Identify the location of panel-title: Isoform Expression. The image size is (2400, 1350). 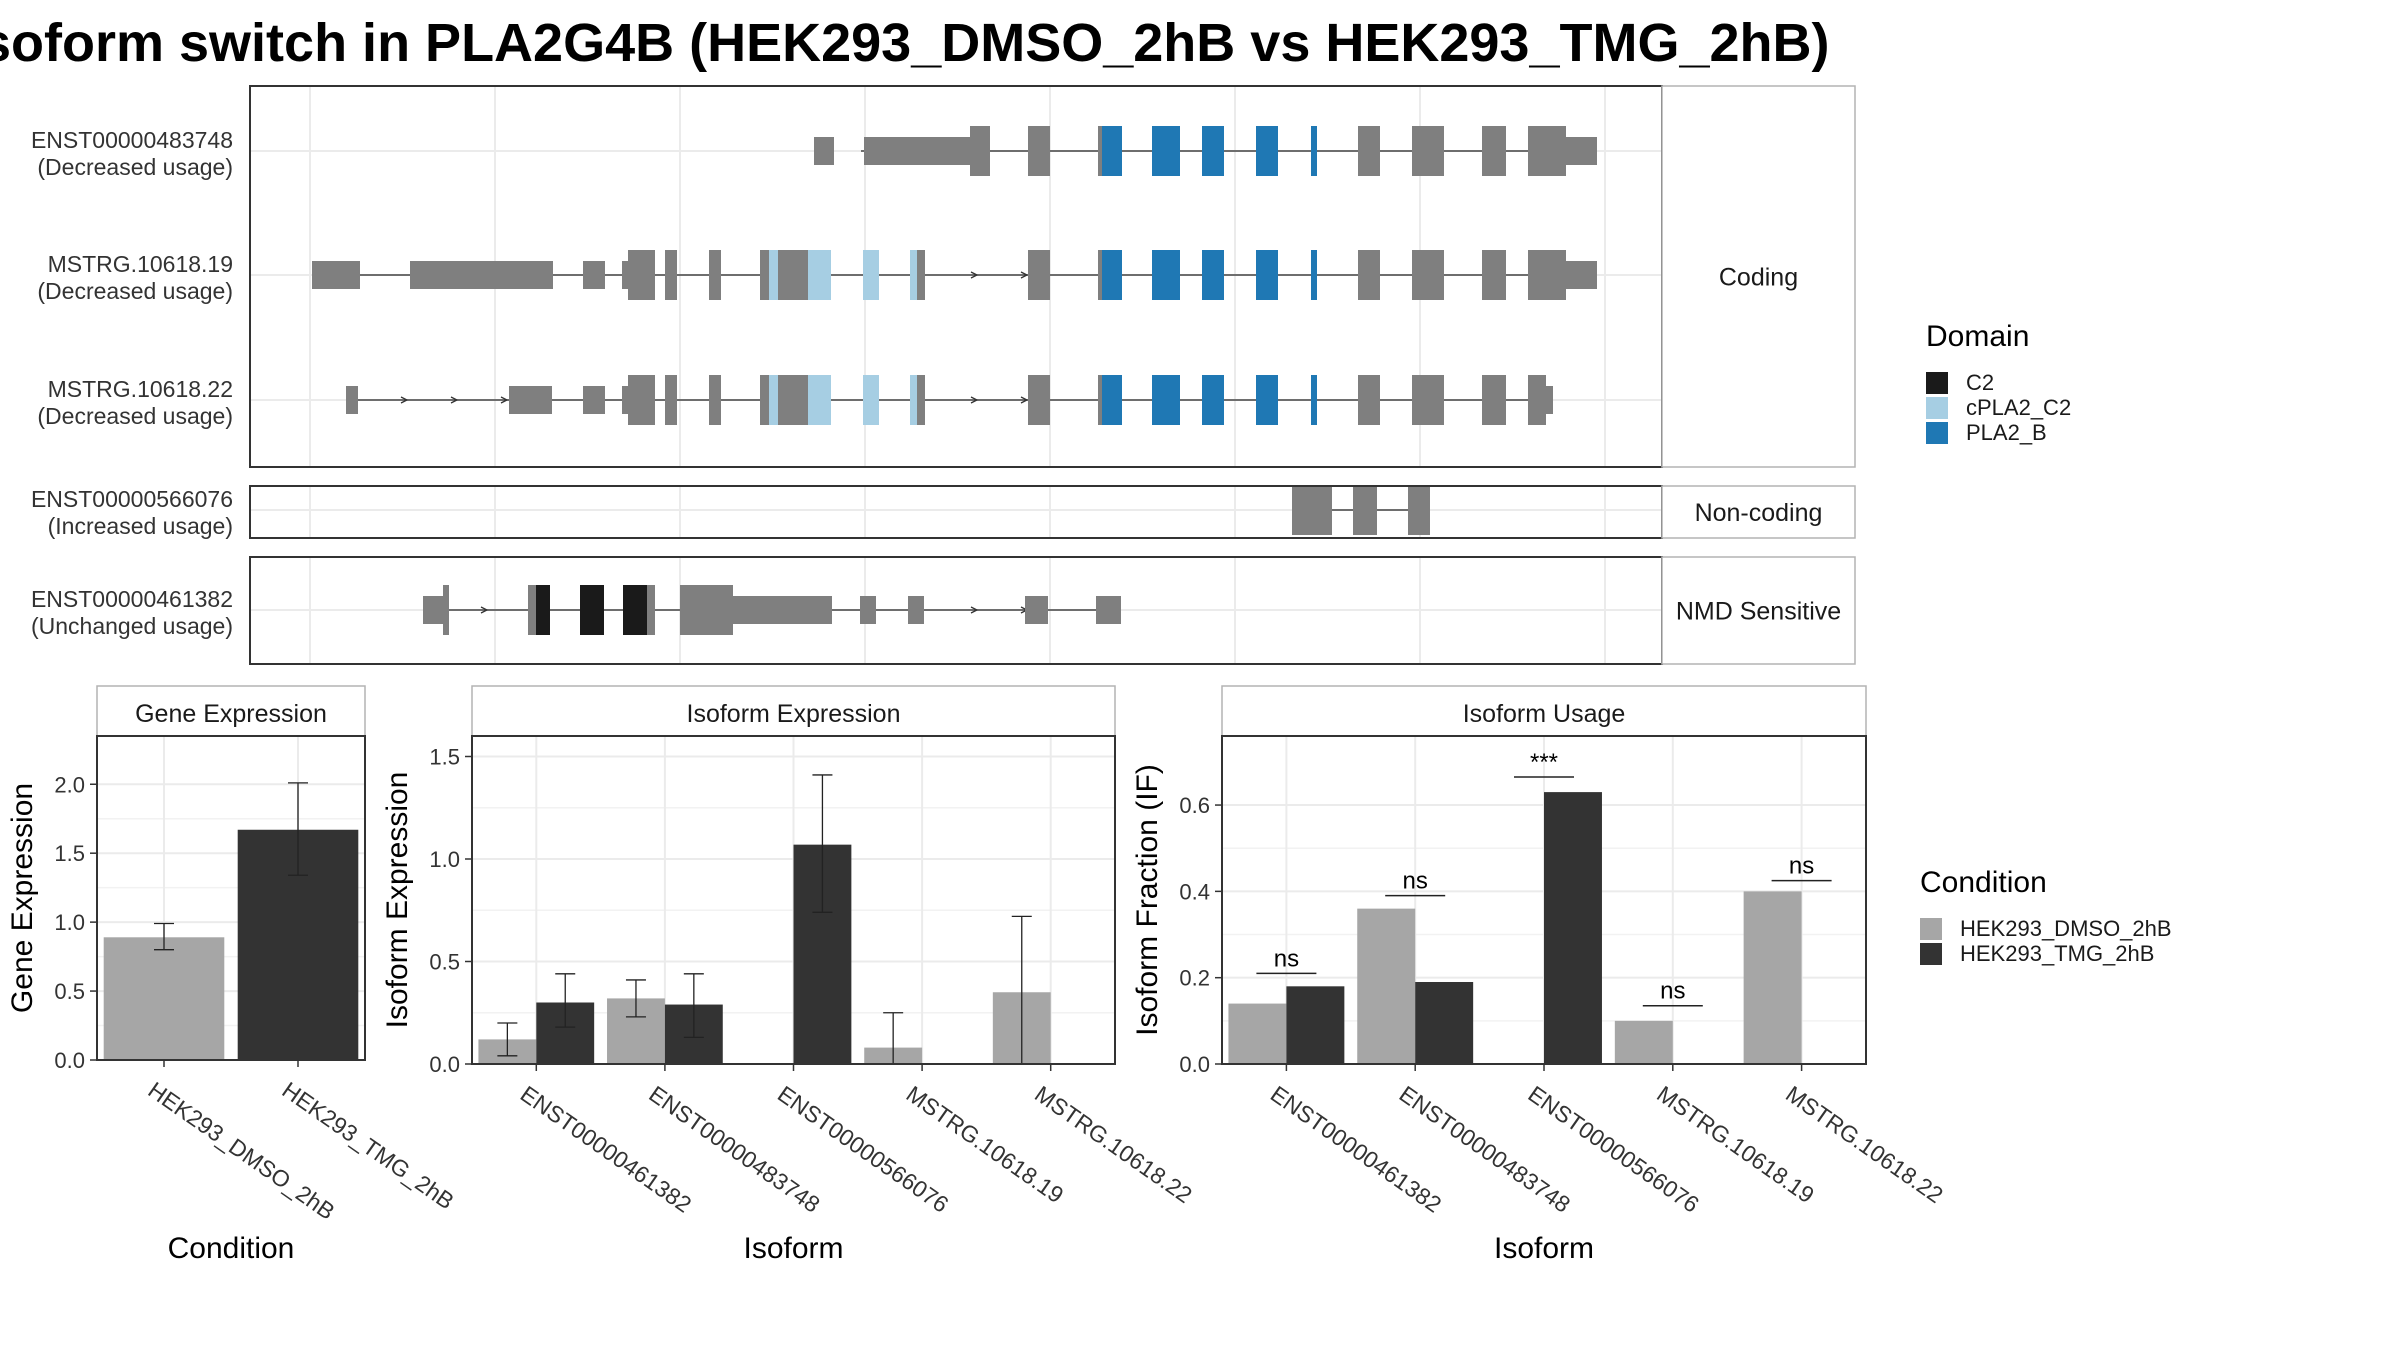
(794, 714).